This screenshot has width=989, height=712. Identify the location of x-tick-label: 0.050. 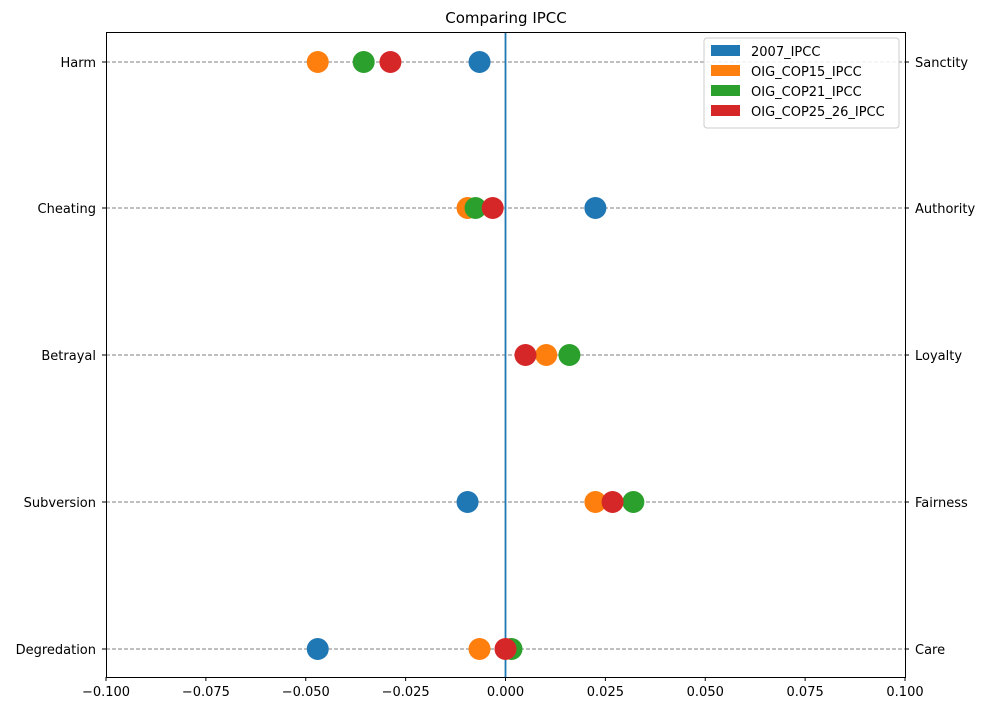
(705, 692).